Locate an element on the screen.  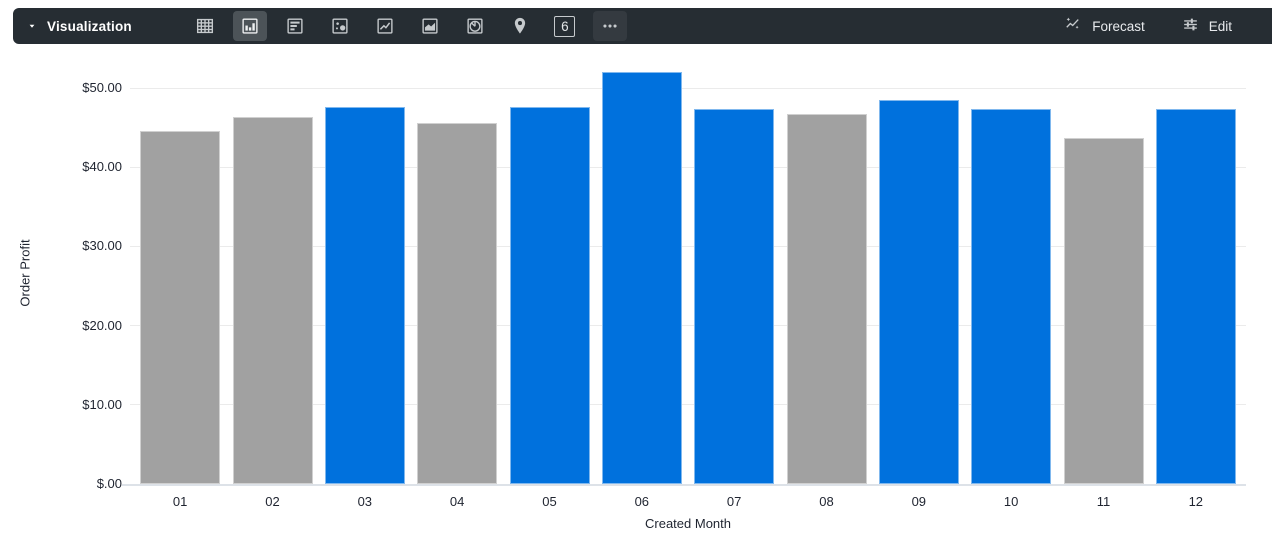
y-tick-label: $30.00 is located at coordinates (102, 246).